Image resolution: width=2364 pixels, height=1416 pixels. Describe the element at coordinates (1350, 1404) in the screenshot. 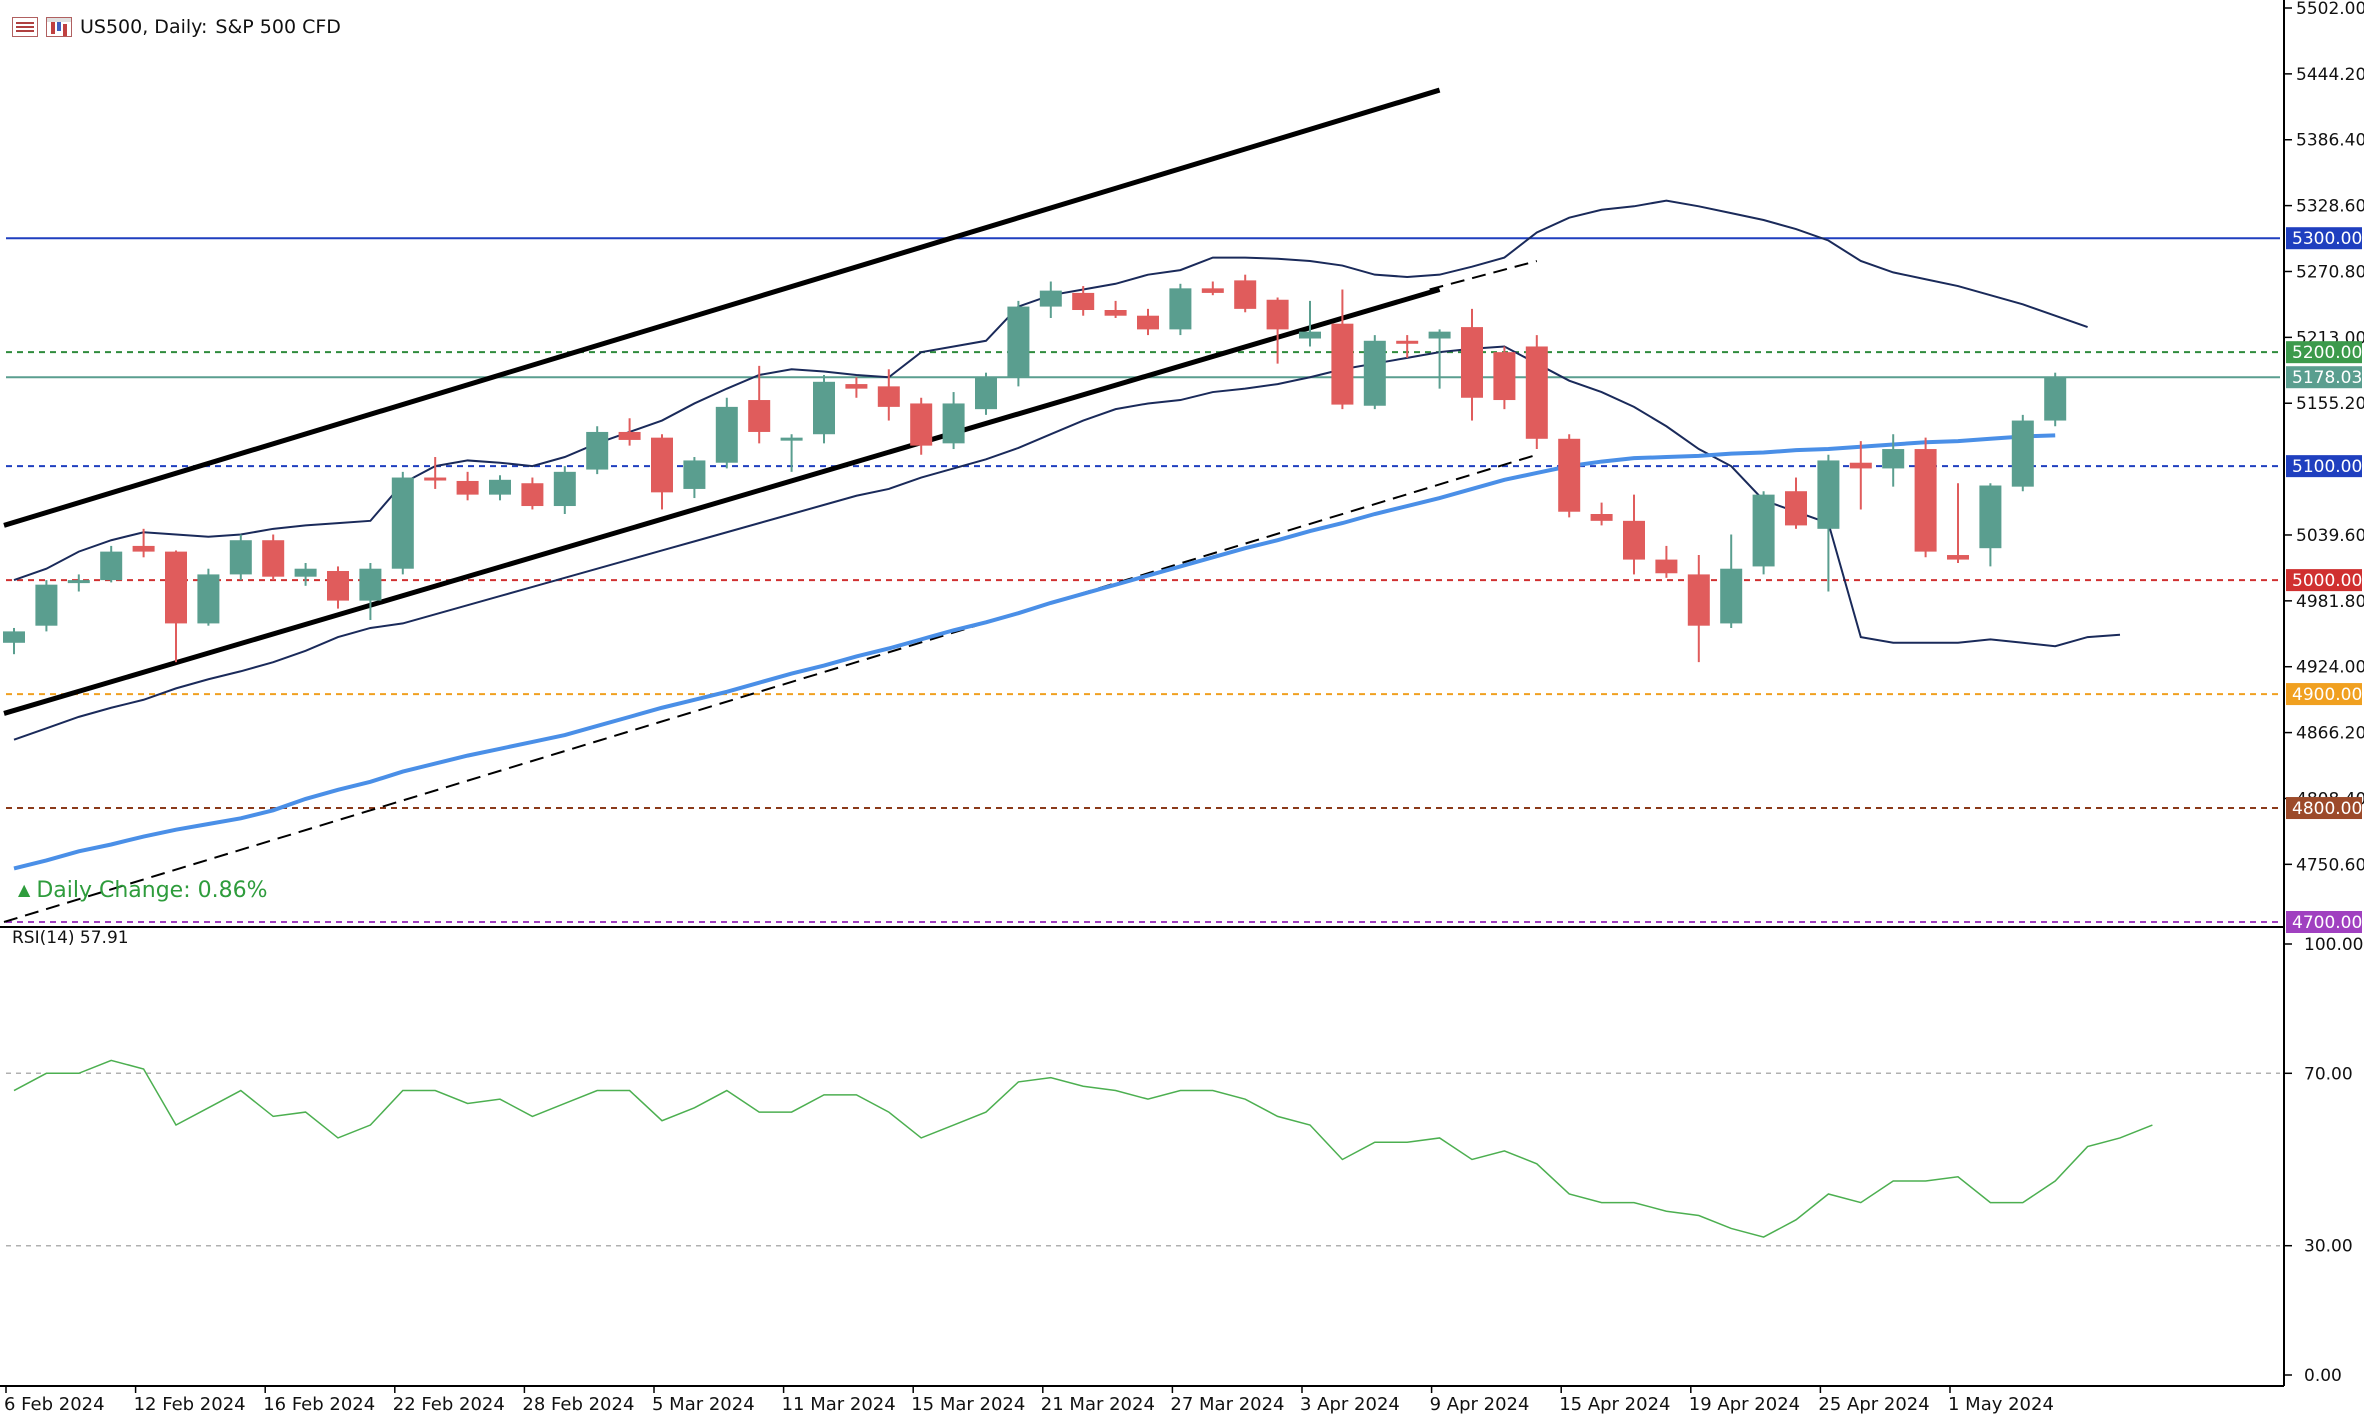

I see `date-tick-label: 3 Apr 2024` at that location.